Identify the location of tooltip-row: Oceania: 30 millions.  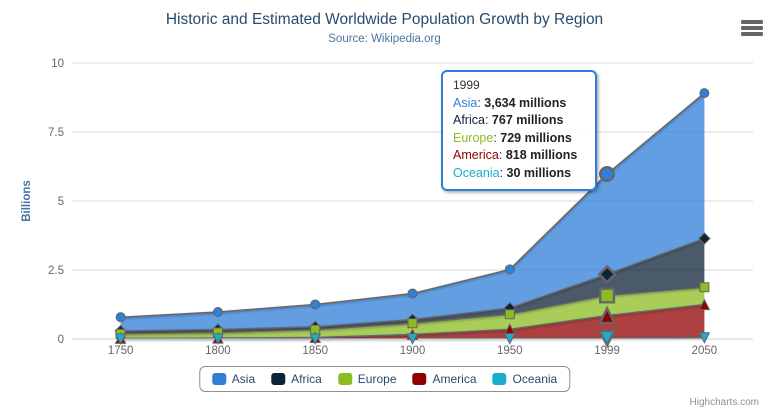
(512, 172).